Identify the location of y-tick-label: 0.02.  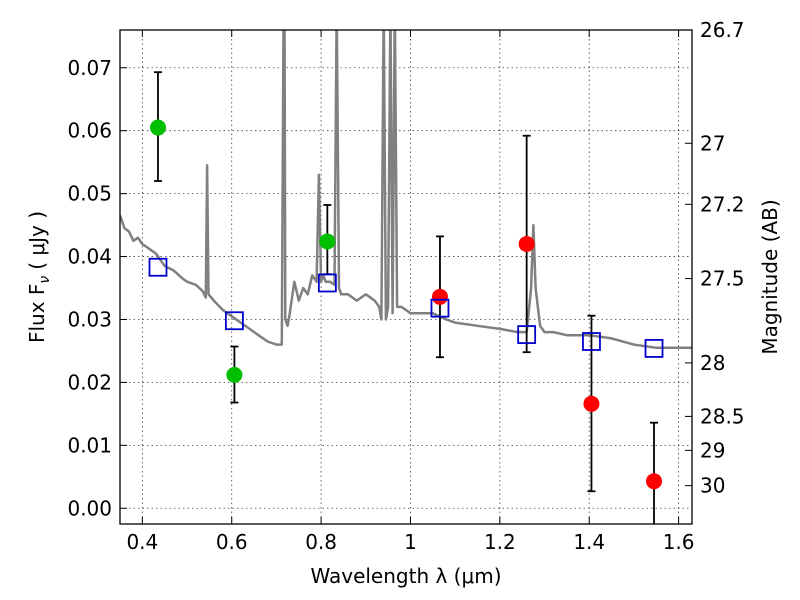
(89, 382).